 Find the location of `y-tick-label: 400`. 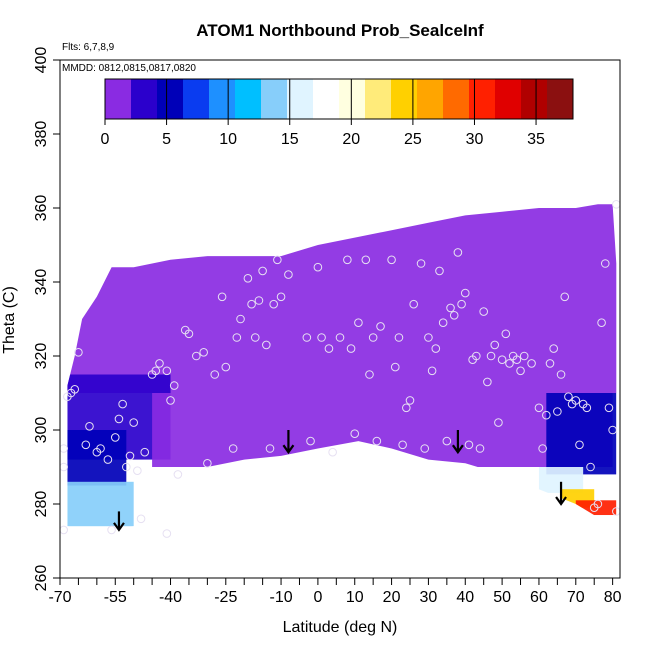

y-tick-label: 400 is located at coordinates (41, 60).